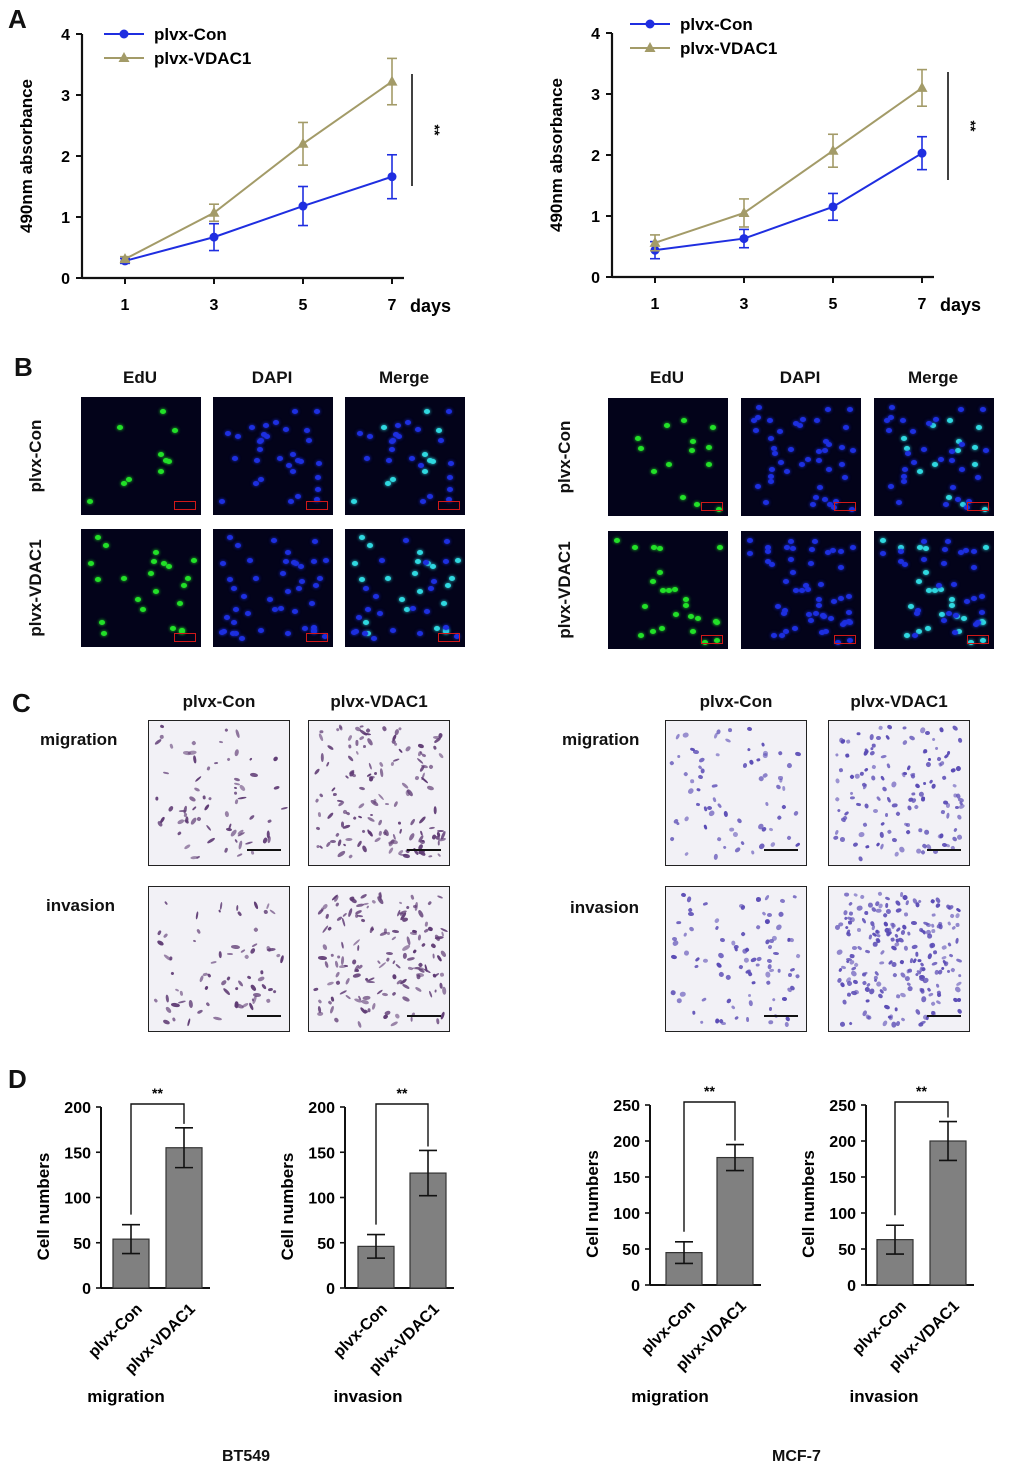 This screenshot has height=1480, width=1020. What do you see at coordinates (392, 305) in the screenshot?
I see `x-tick-label: 7` at bounding box center [392, 305].